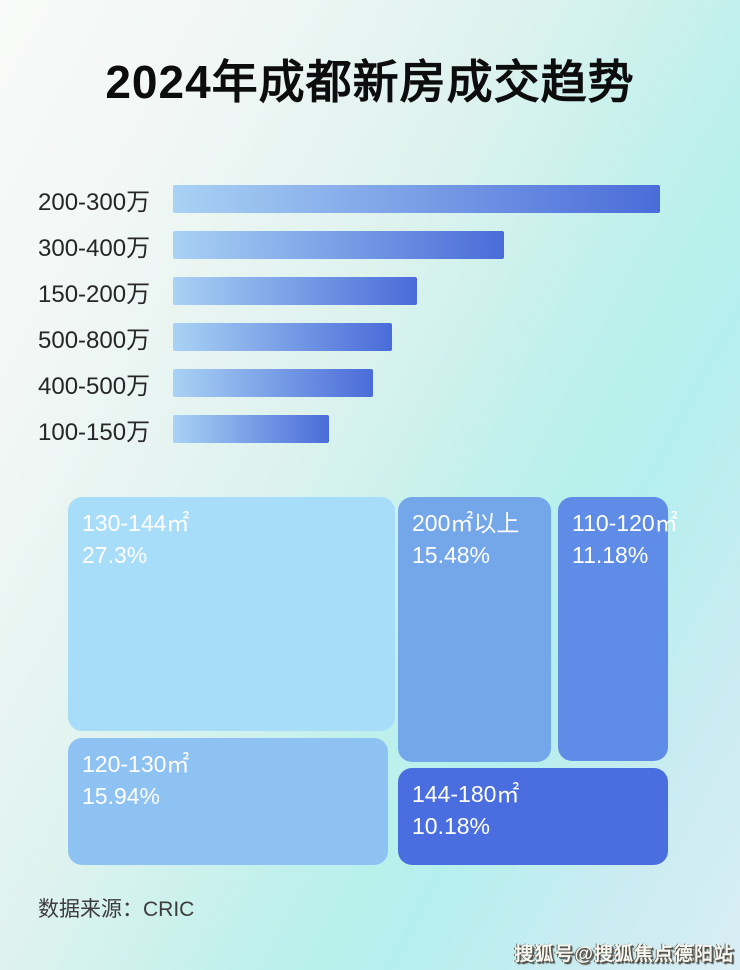  What do you see at coordinates (231, 614) in the screenshot?
I see `treemap-tile: 130-144㎡ 27.3%` at bounding box center [231, 614].